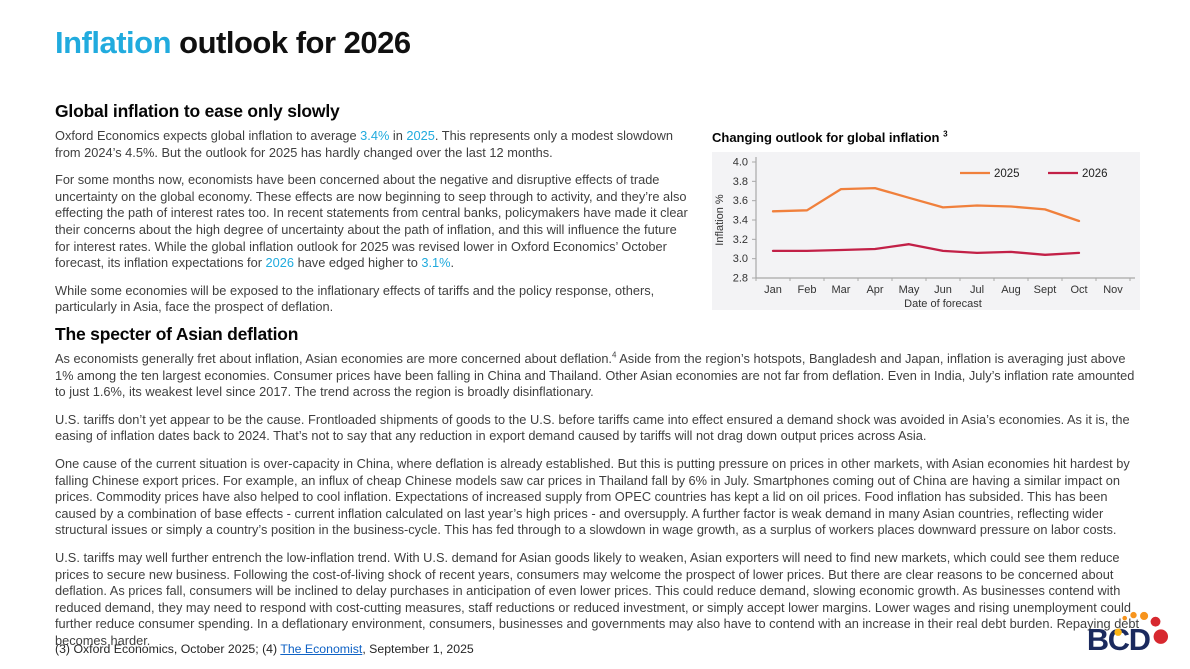  I want to click on y-tick-label: 3.0, so click(740, 259).